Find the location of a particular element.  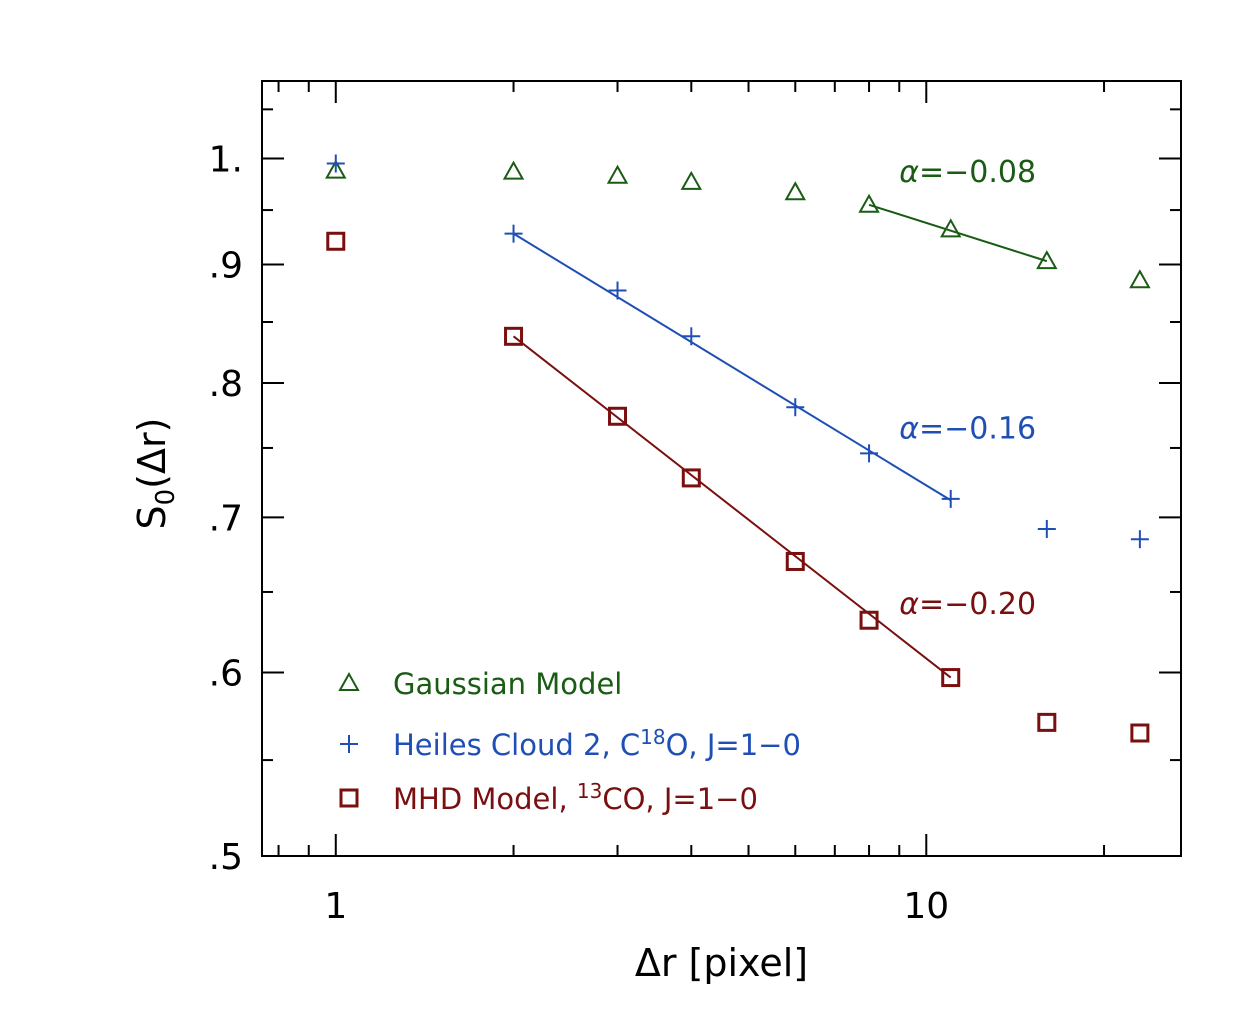

legend-superscript: 13 is located at coordinates (589, 791).